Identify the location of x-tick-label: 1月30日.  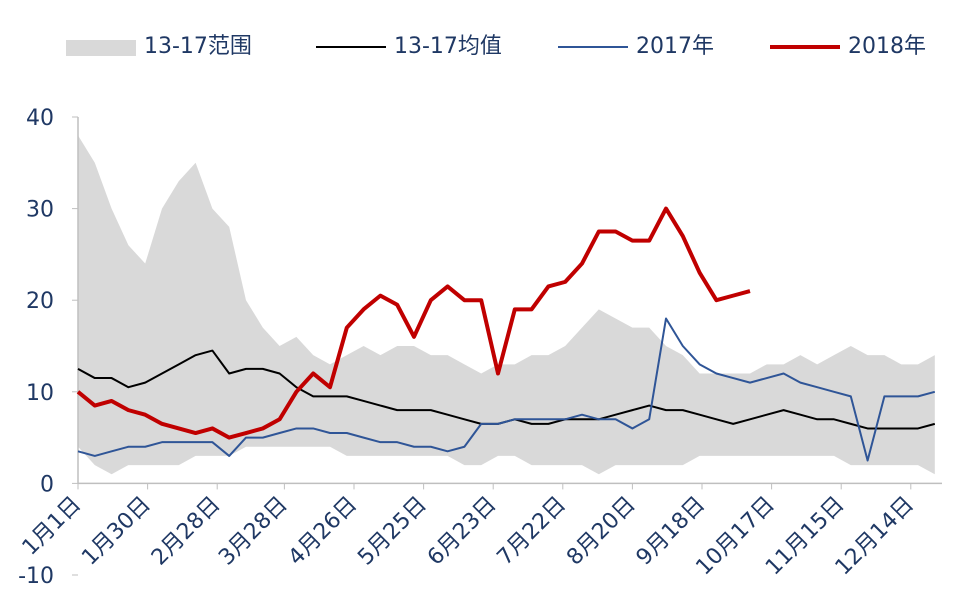
(116, 531).